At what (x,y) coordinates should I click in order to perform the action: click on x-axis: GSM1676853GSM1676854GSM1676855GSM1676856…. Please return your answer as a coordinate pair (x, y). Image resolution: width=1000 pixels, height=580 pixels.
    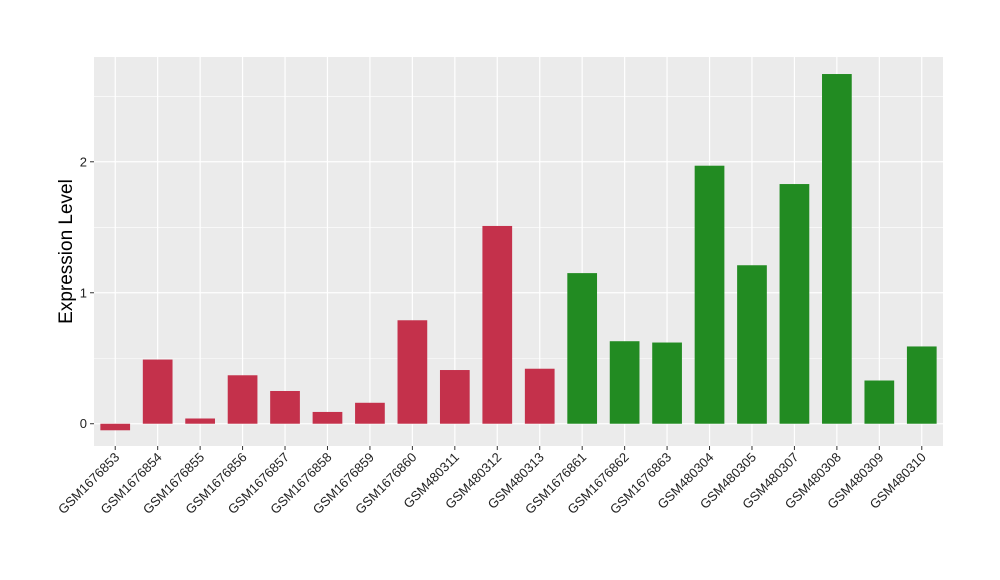
    Looking at the image, I should click on (492, 481).